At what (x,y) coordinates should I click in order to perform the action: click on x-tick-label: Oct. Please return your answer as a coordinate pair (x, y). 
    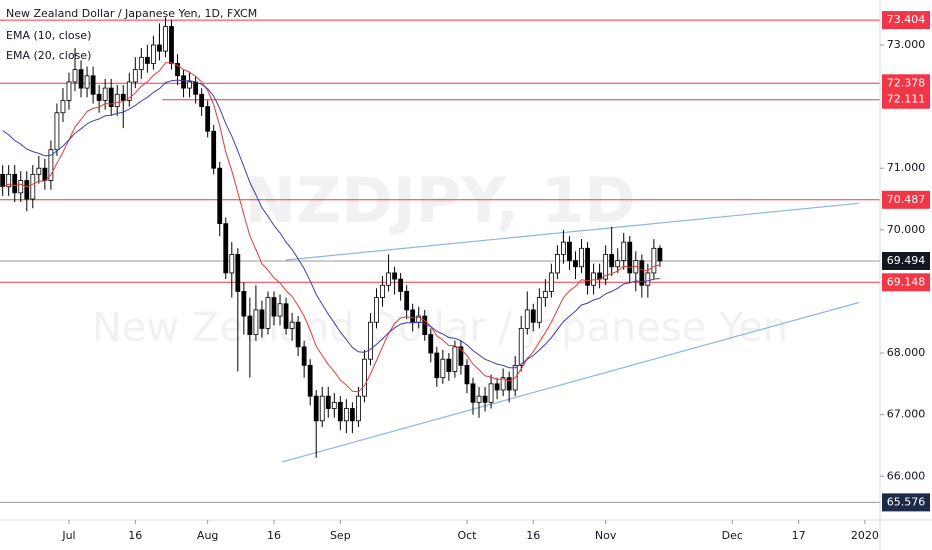
    Looking at the image, I should click on (467, 535).